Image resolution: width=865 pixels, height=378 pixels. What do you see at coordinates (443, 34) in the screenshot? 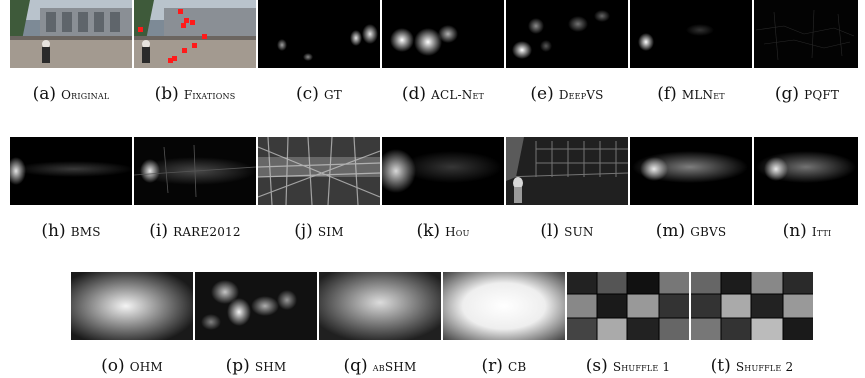
I see `acl-net-saliency-map` at bounding box center [443, 34].